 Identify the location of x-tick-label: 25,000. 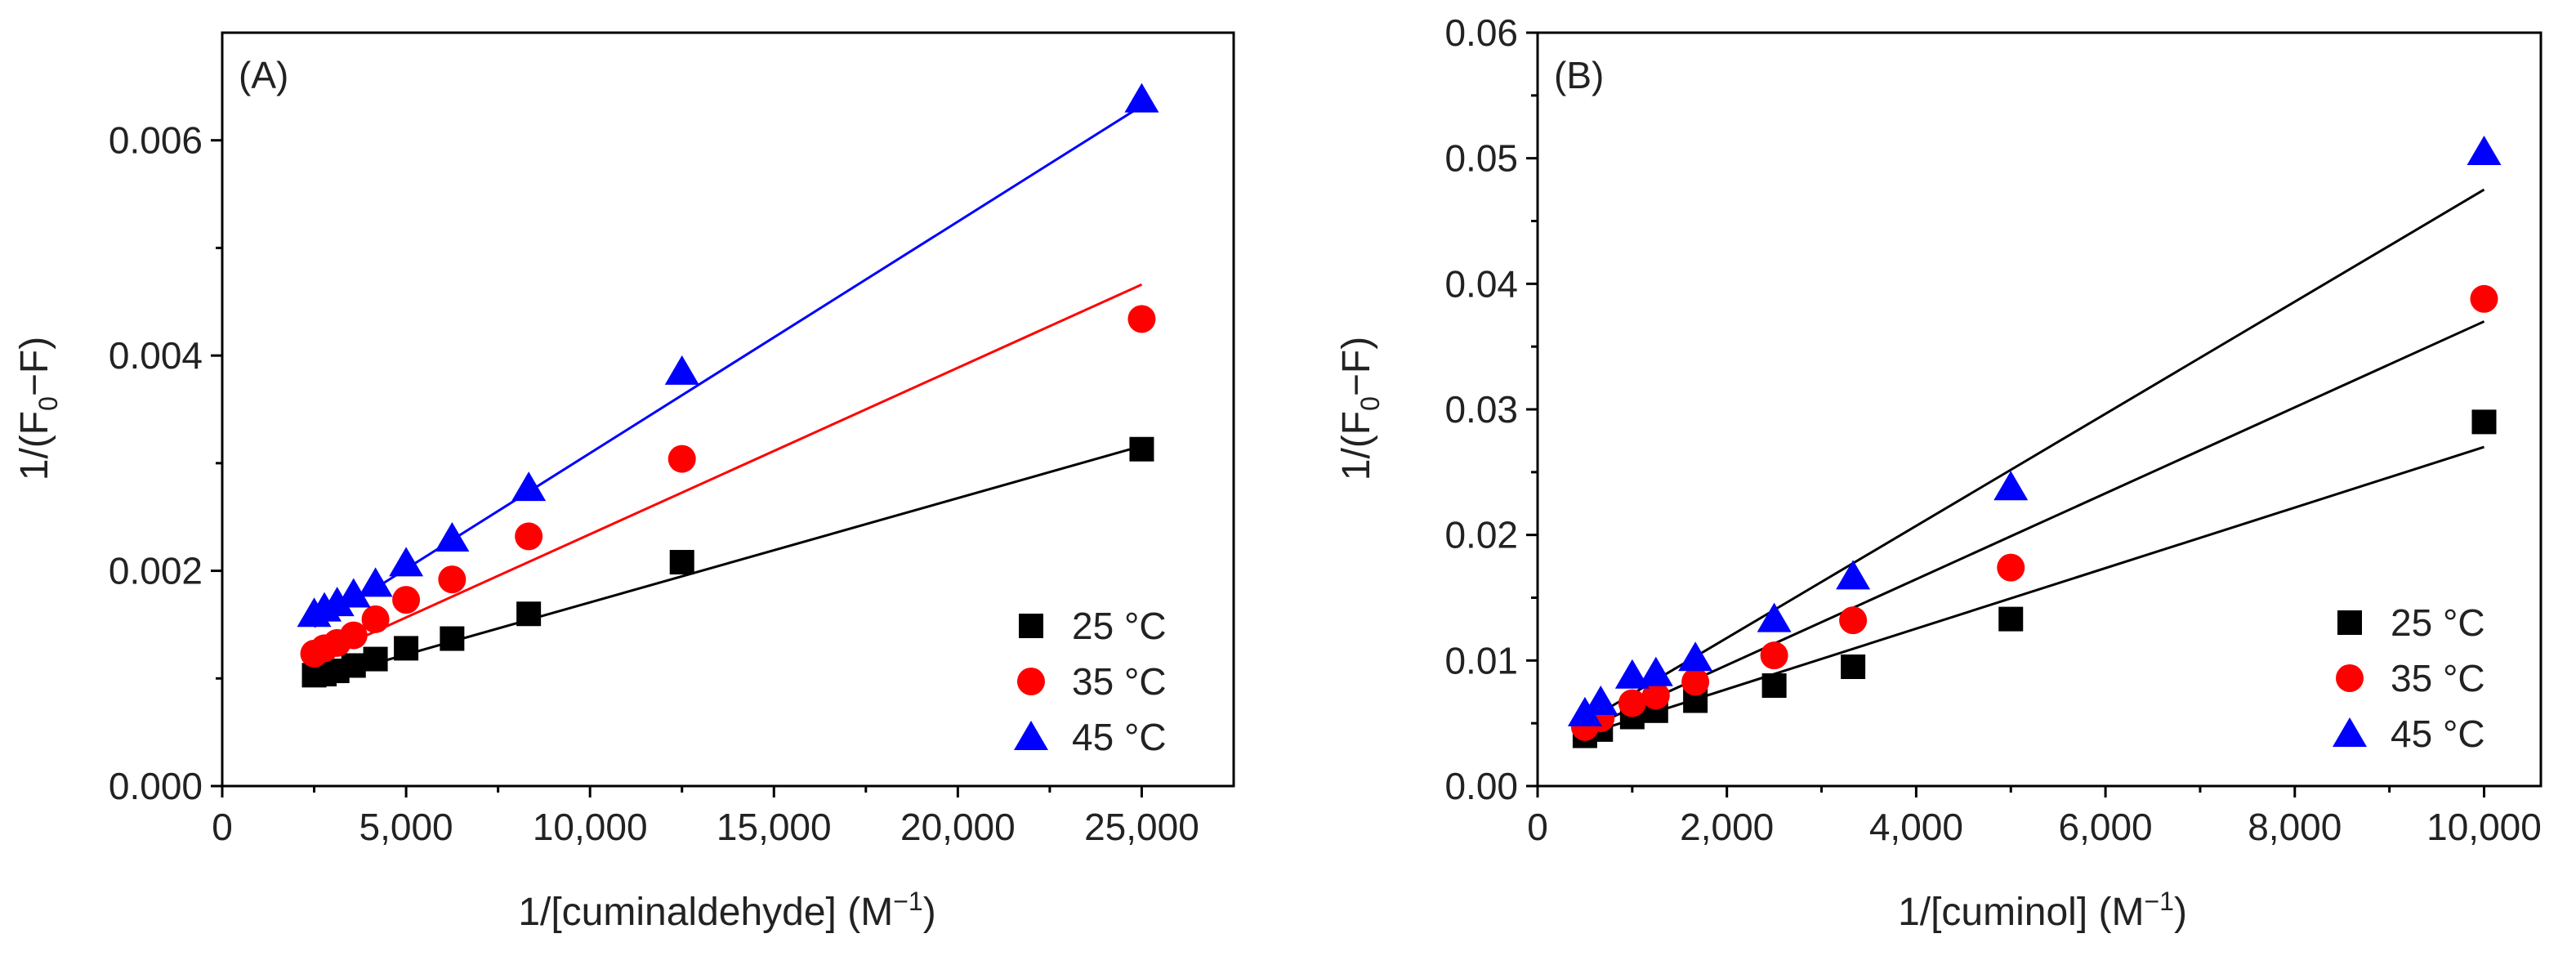
(1141, 827).